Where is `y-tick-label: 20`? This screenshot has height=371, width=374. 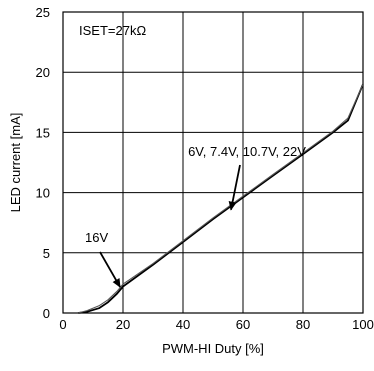
y-tick-label: 20 is located at coordinates (43, 72).